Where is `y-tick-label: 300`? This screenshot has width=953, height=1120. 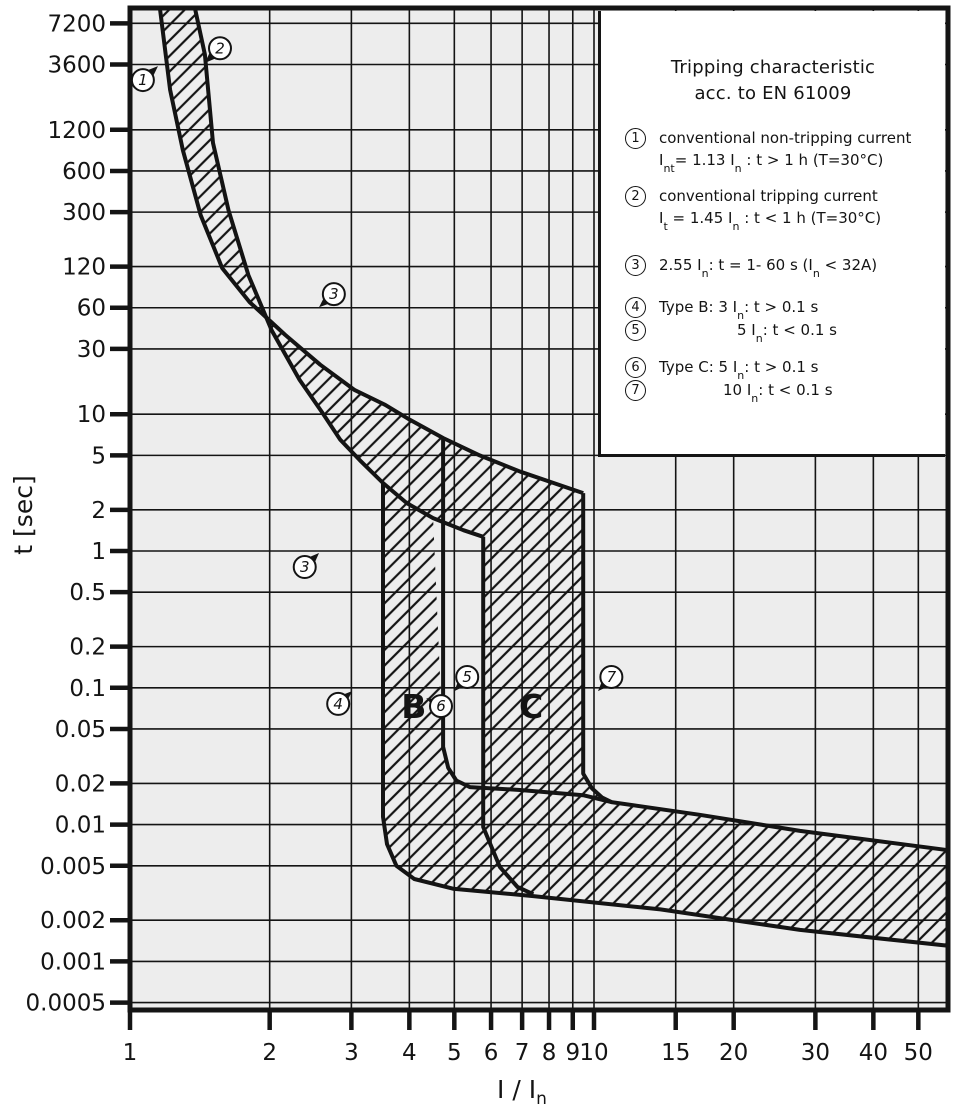
y-tick-label: 300 is located at coordinates (84, 213).